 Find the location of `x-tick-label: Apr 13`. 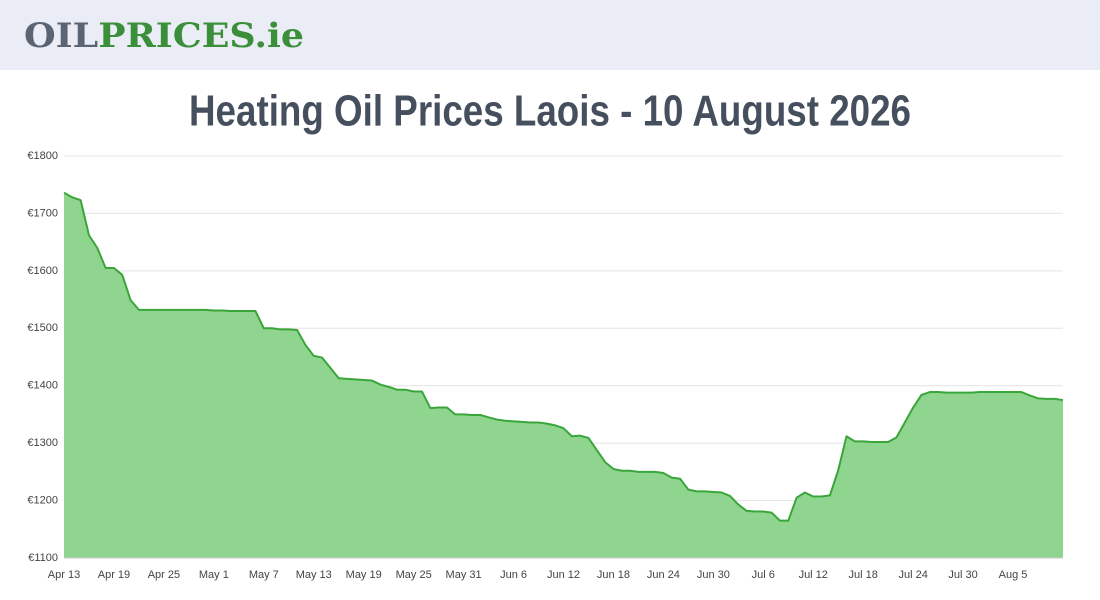

x-tick-label: Apr 13 is located at coordinates (64, 575).